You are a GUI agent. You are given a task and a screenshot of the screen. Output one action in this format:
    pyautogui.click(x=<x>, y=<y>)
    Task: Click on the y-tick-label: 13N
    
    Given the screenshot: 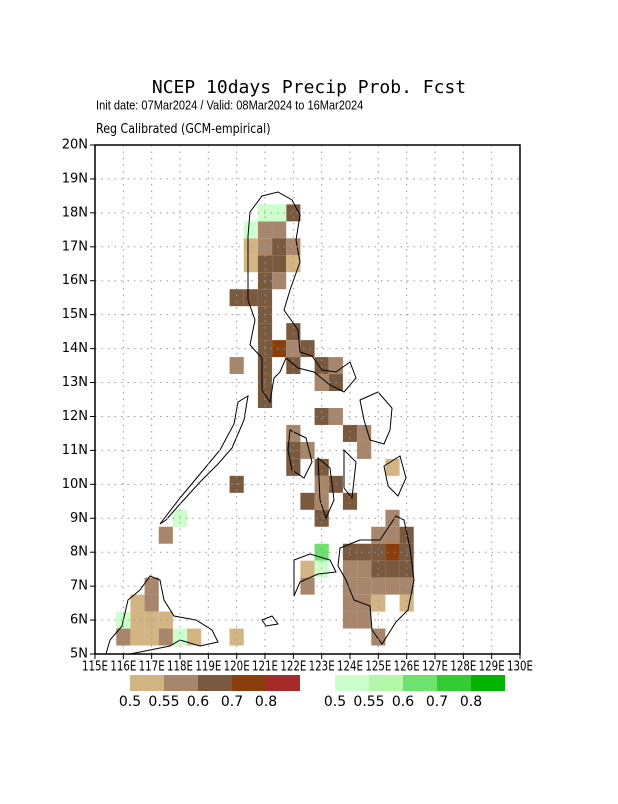 What is the action you would take?
    pyautogui.click(x=75, y=382)
    